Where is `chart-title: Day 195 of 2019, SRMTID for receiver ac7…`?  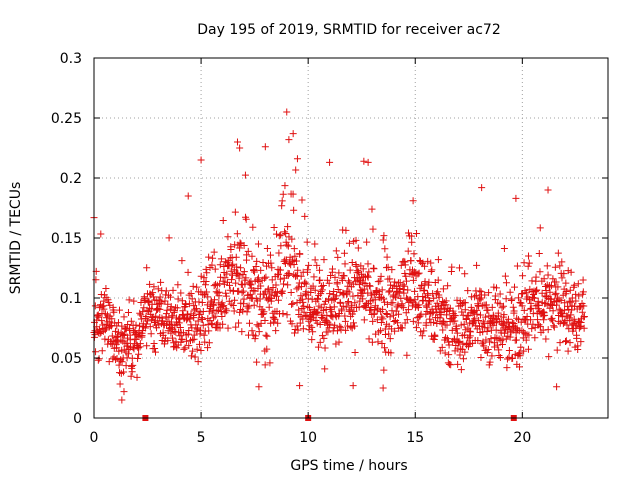
chart-title: Day 195 of 2019, SRMTID for receiver ac7… is located at coordinates (349, 30).